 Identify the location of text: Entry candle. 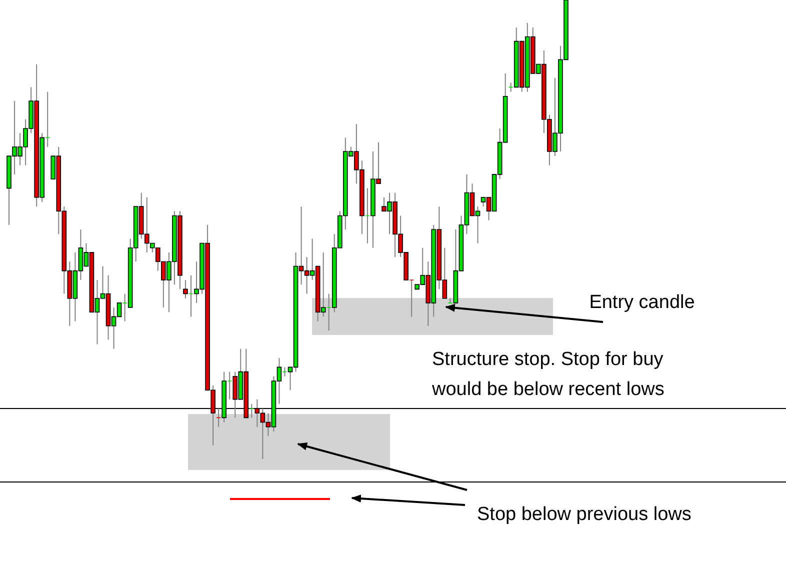
(642, 302).